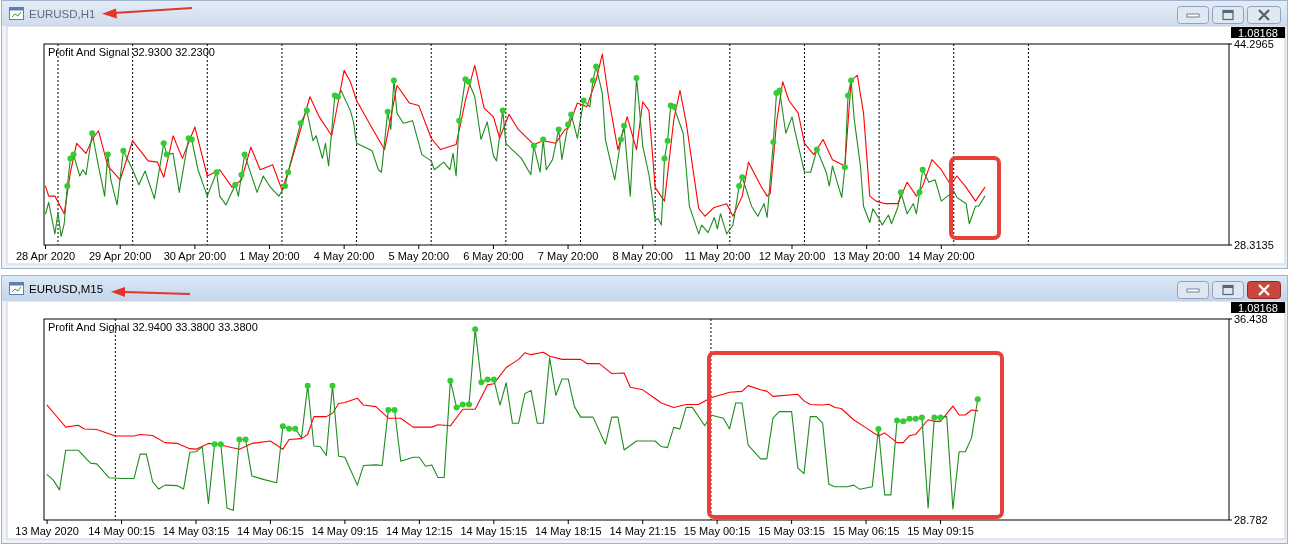 The image size is (1290, 546). I want to click on chart-title: EURUSD,M15, so click(66, 289).